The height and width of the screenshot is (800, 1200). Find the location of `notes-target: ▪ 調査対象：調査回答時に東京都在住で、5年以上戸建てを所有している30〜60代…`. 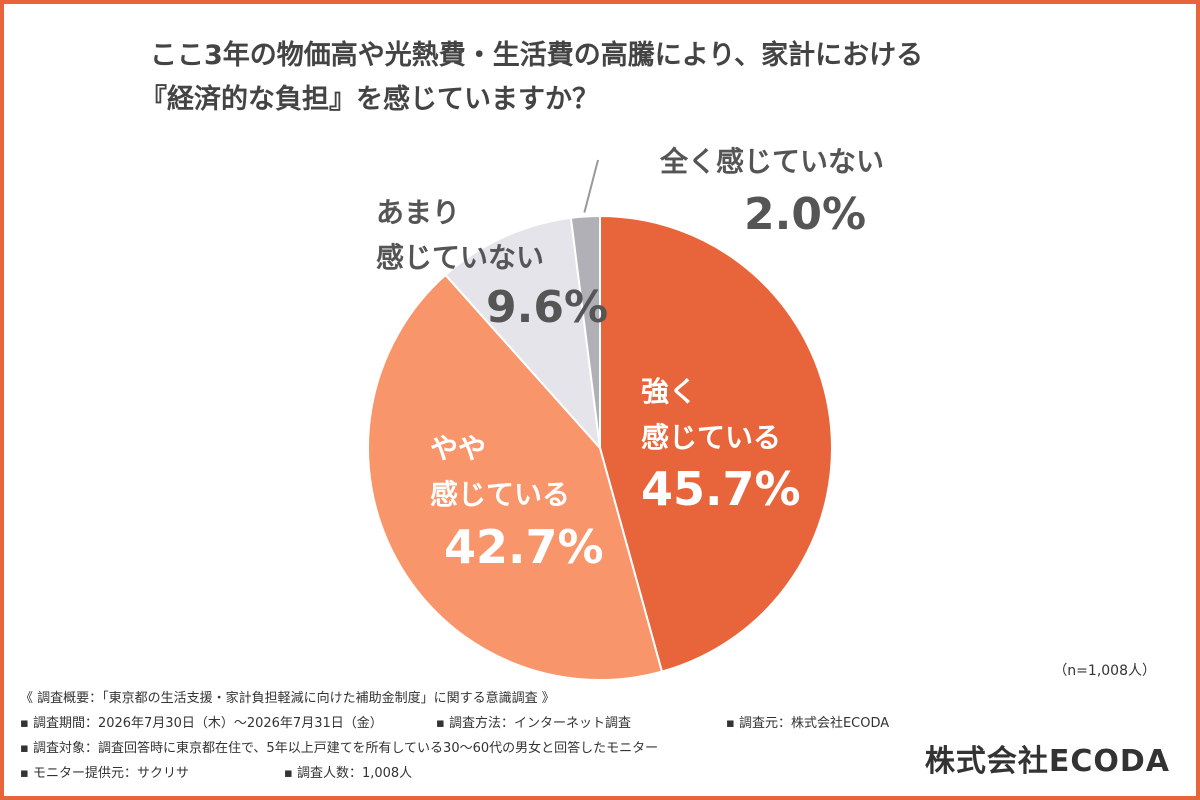

notes-target: ▪ 調査対象：調査回答時に東京都在住で、5年以上戸建てを所有している30〜60代… is located at coordinates (339, 748).